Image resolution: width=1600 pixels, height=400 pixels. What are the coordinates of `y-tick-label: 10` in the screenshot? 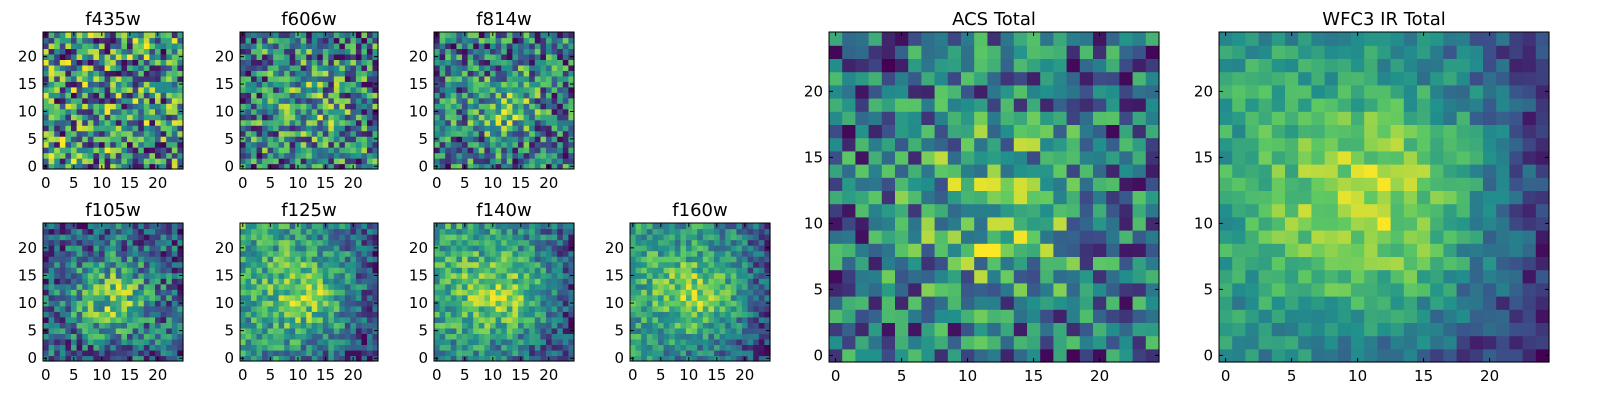 It's located at (418, 303).